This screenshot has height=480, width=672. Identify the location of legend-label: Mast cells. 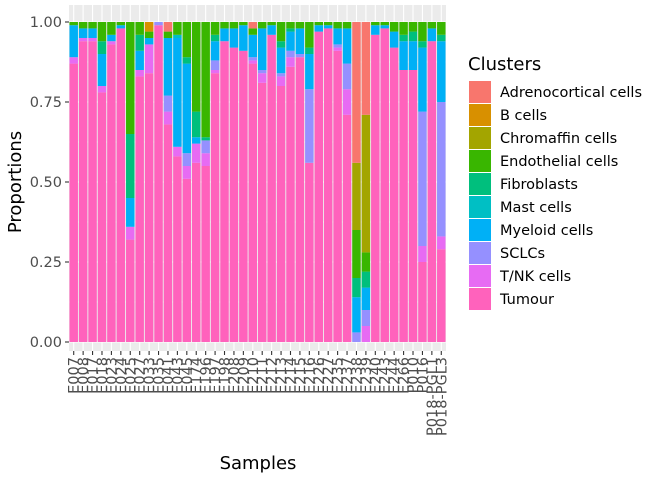
(536, 208).